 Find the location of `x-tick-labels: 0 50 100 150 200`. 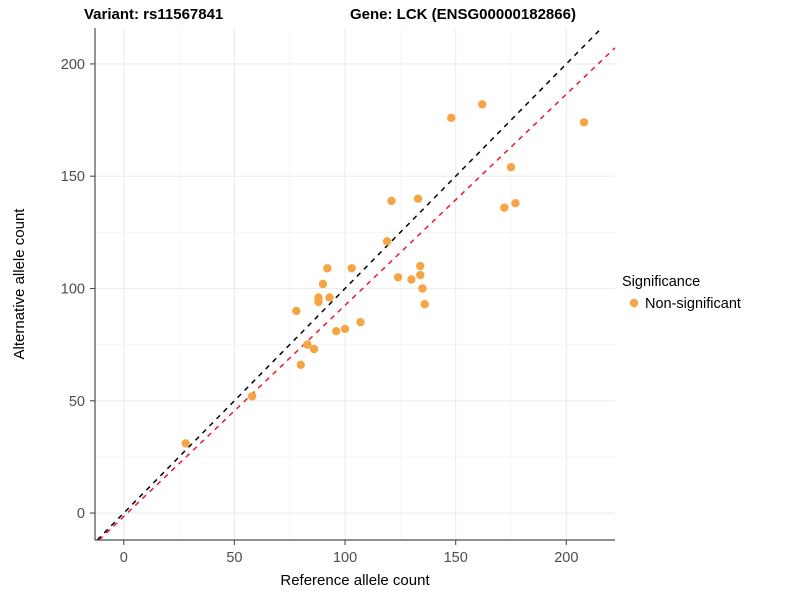

x-tick-labels: 0 50 100 150 200 is located at coordinates (349, 558).